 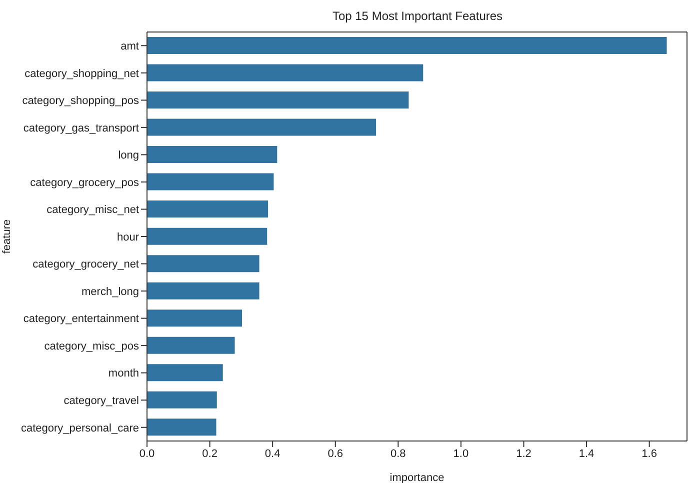 I want to click on x-tick-label: 0.2, so click(x=210, y=454).